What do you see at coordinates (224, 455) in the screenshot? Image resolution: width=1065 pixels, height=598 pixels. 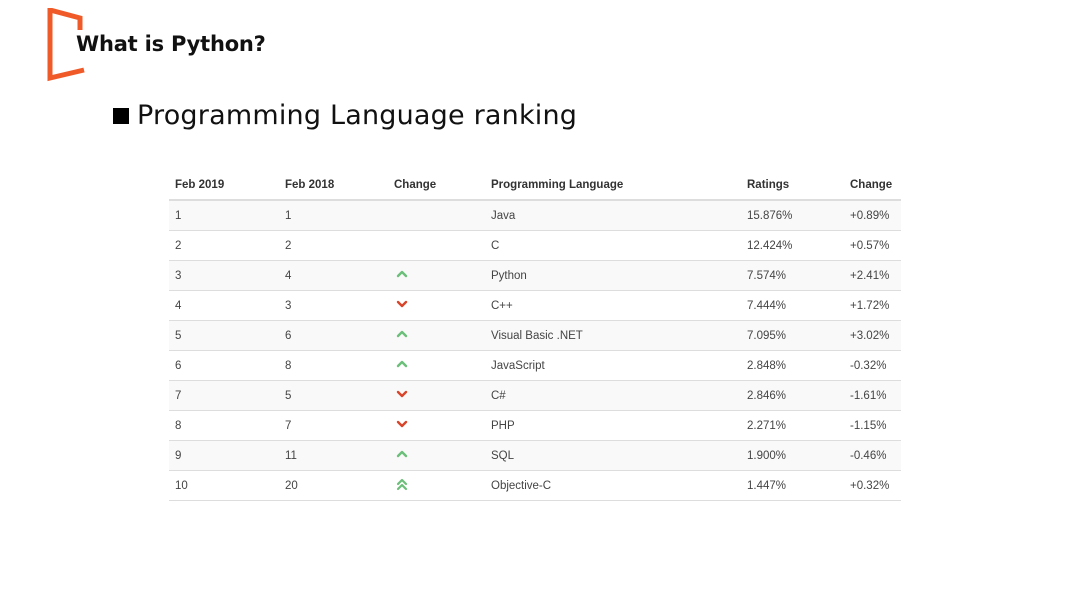 I see `rank-2019-cell: 9` at bounding box center [224, 455].